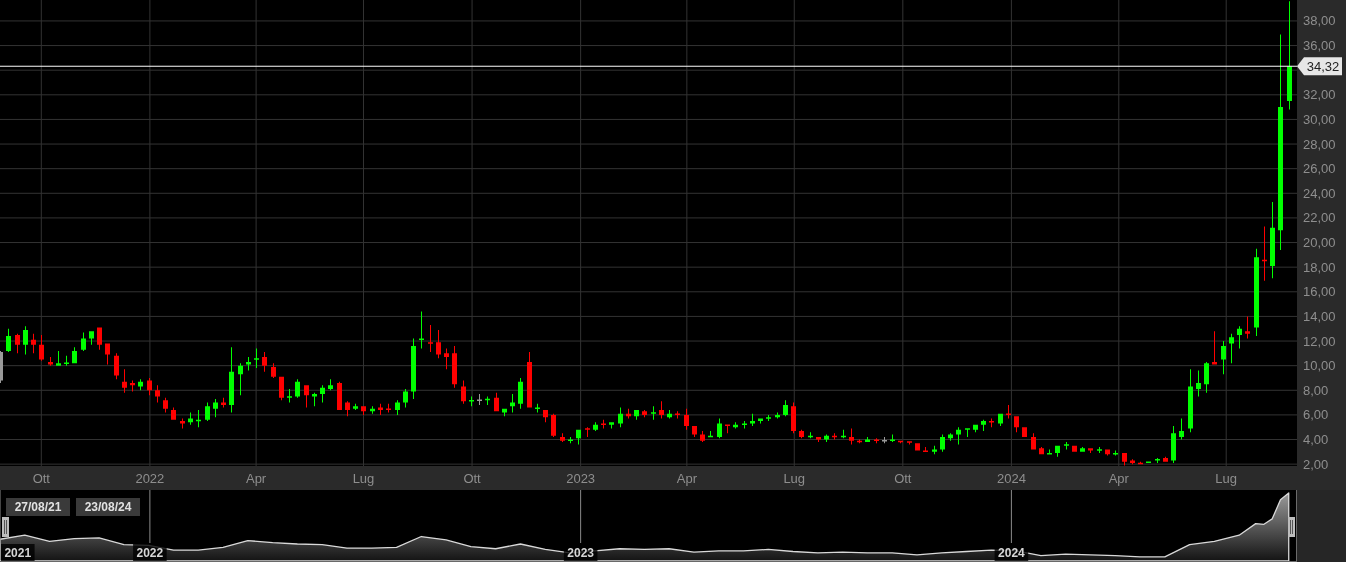 The height and width of the screenshot is (562, 1346). I want to click on y-tick-label: 2,00, so click(1316, 464).